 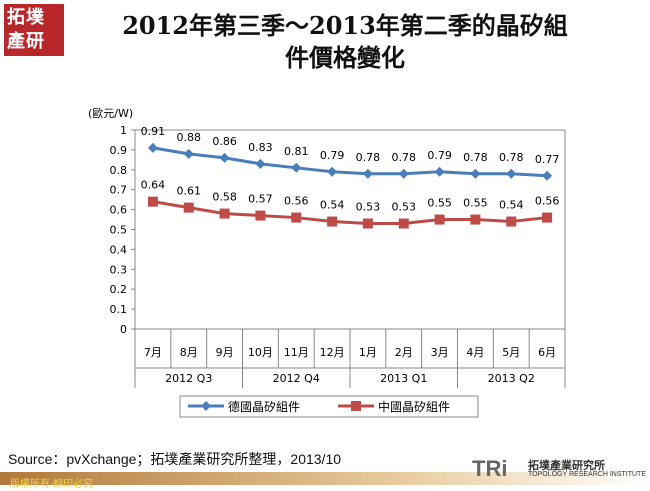 I want to click on x-tick-label: 9月, so click(x=225, y=352).